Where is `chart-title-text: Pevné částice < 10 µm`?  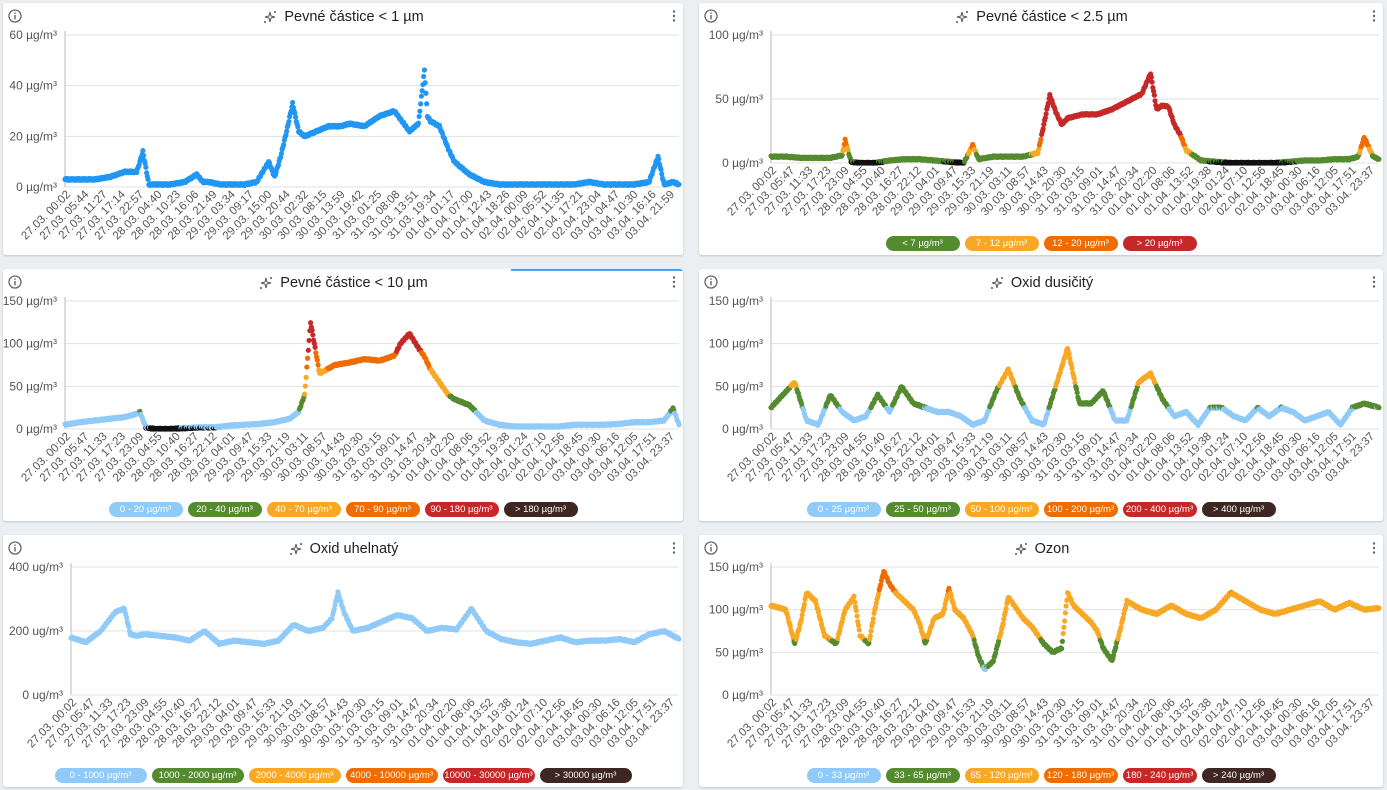
chart-title-text: Pevné částice < 10 µm is located at coordinates (354, 283).